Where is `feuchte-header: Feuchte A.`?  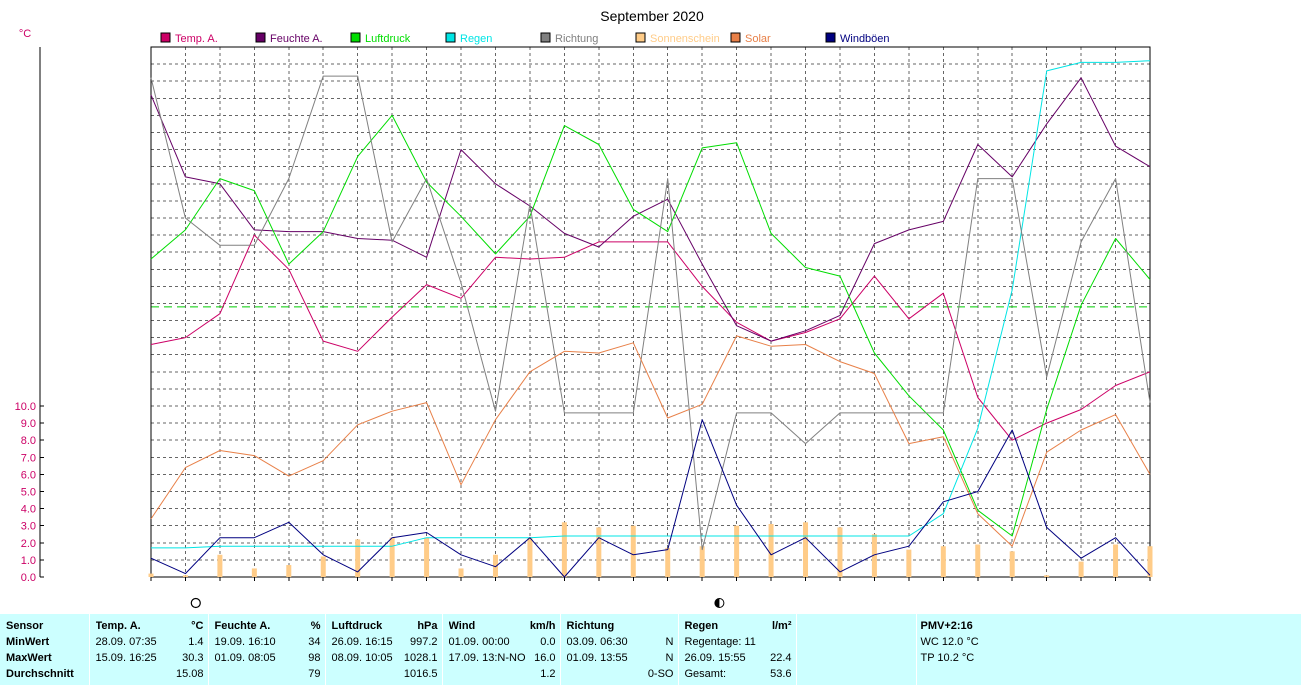 feuchte-header: Feuchte A. is located at coordinates (242, 626).